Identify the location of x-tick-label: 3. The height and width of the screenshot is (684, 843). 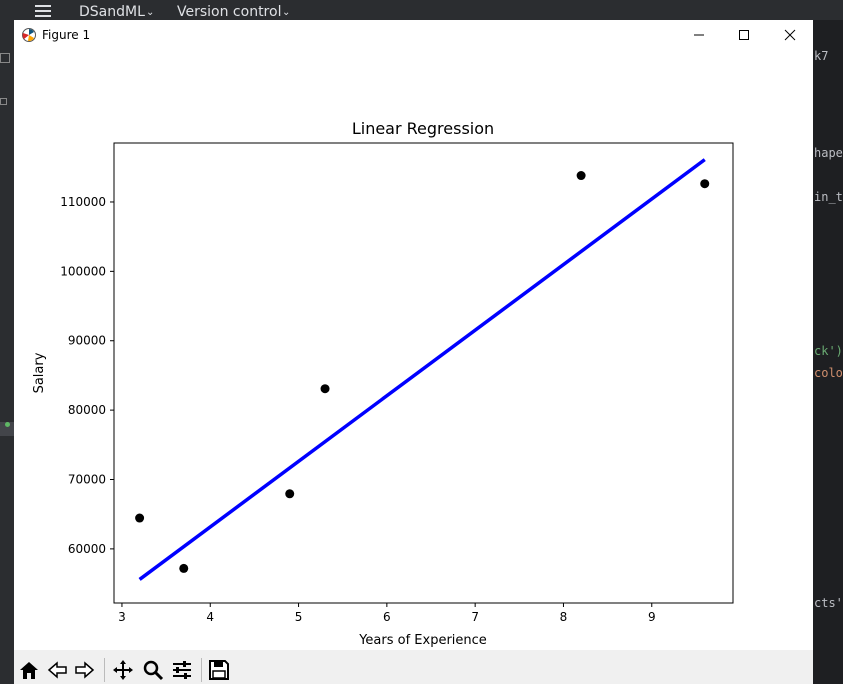
(122, 617).